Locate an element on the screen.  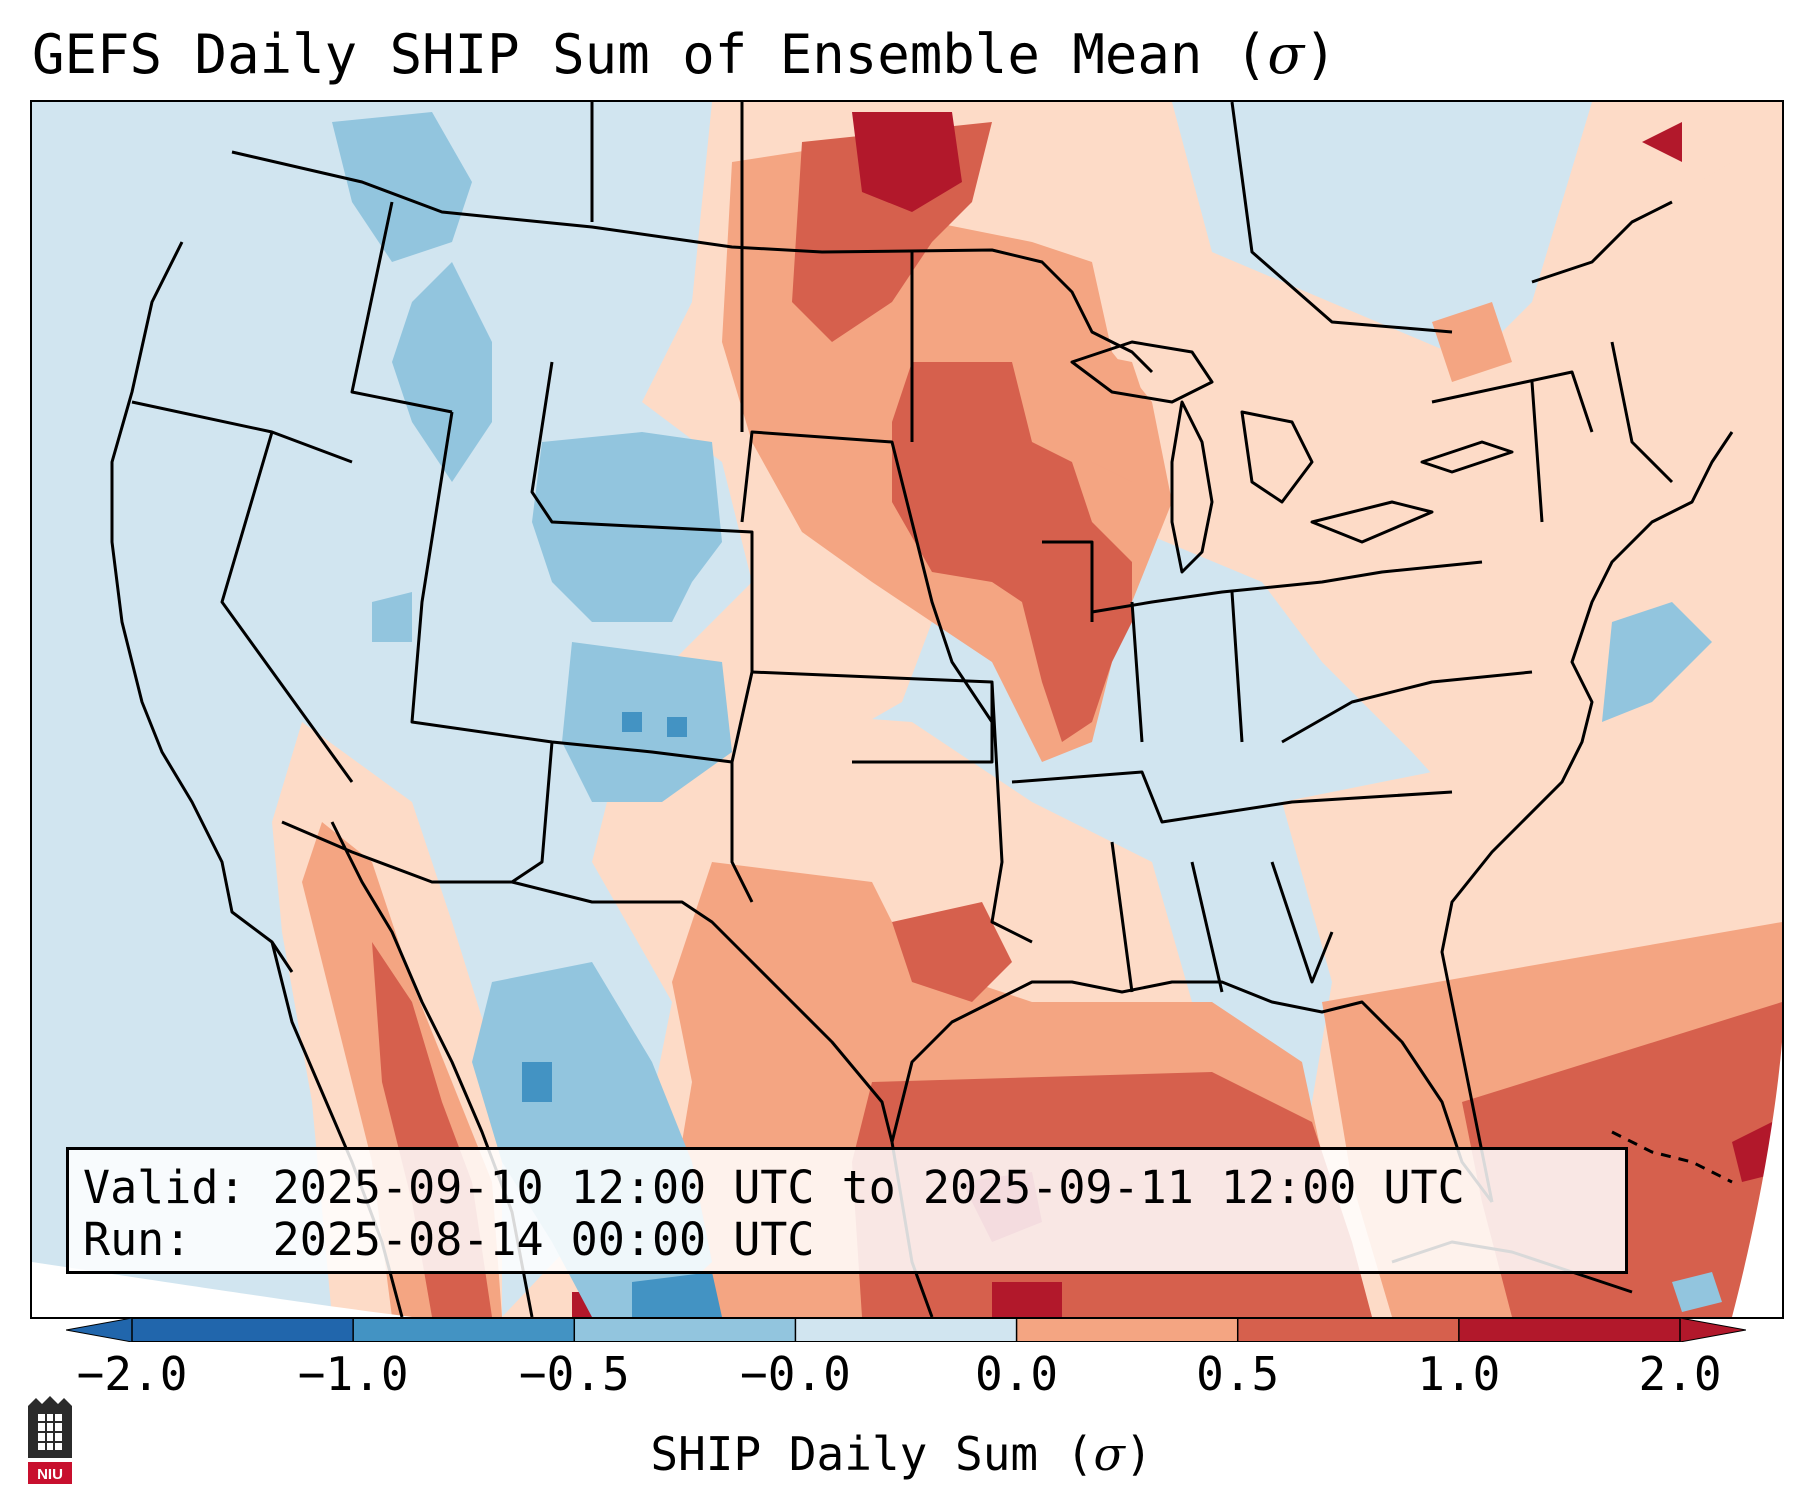
colorbar-tick-label: 0.5 is located at coordinates (1238, 1374).